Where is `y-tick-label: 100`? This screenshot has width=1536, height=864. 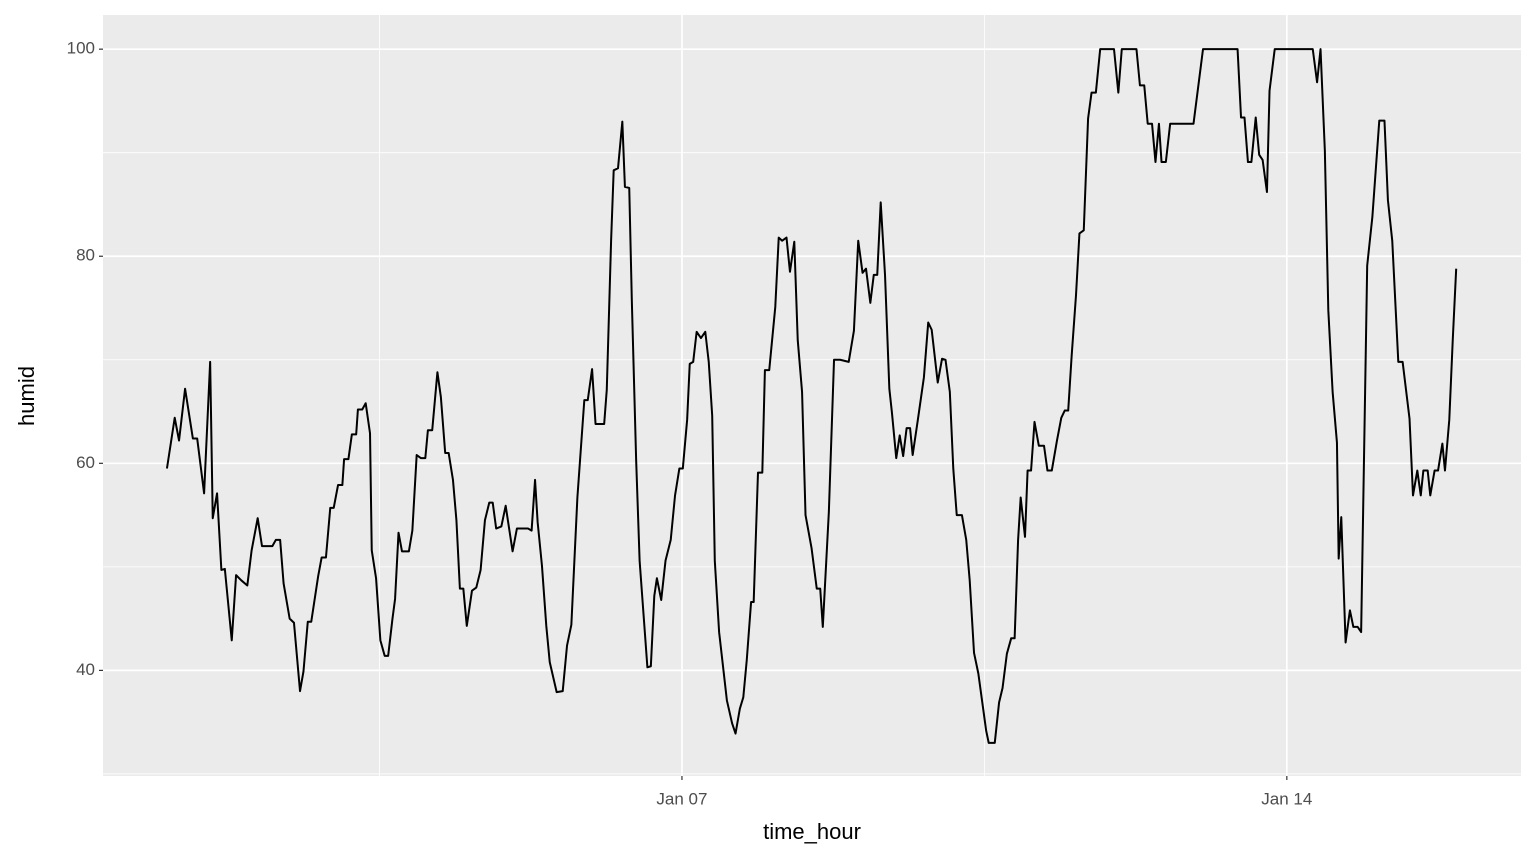
y-tick-label: 100 is located at coordinates (81, 48).